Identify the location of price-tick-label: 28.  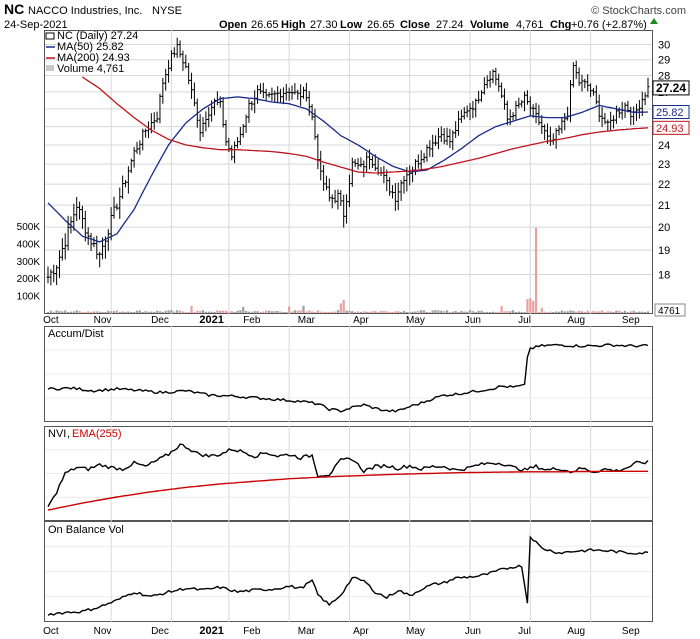
(664, 77).